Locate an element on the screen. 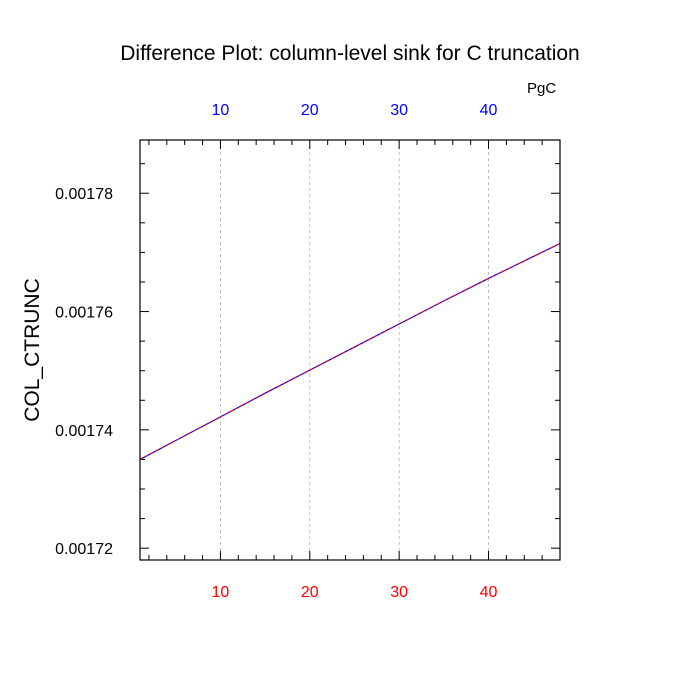  x-tick-label-top: 10 is located at coordinates (221, 110).